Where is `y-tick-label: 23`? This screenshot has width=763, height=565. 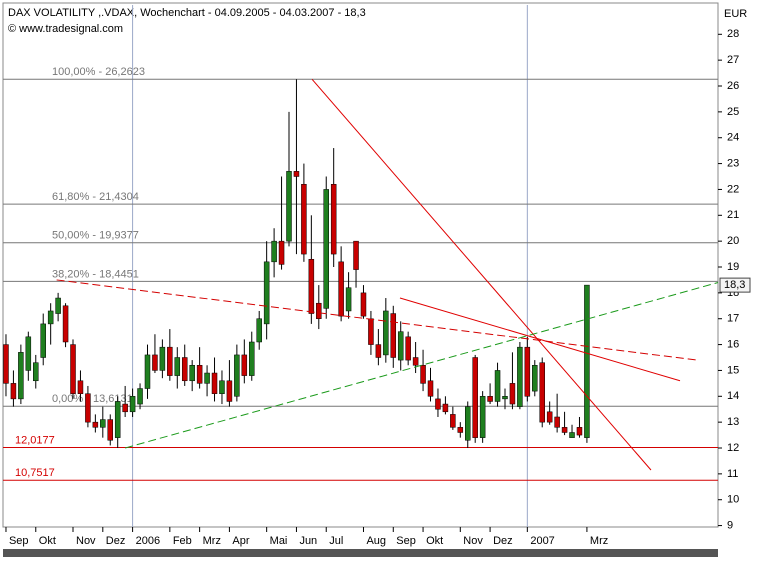
y-tick-label: 23 is located at coordinates (733, 163).